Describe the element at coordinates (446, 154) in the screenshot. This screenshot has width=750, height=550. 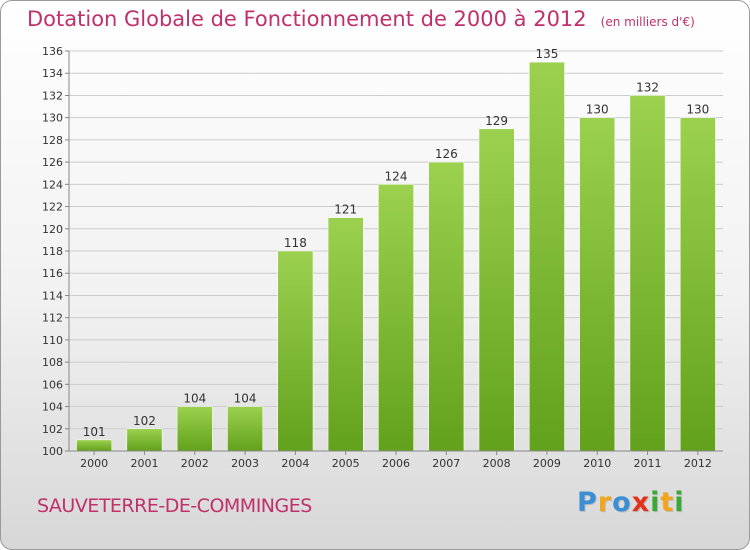
I see `data-label: 126` at that location.